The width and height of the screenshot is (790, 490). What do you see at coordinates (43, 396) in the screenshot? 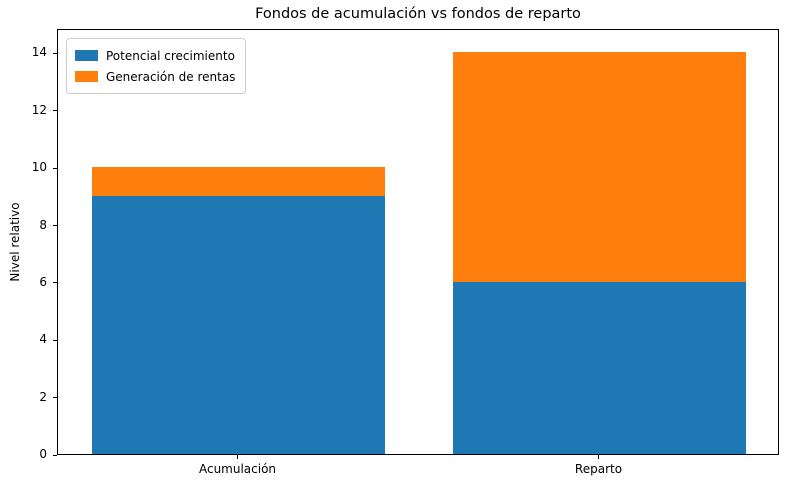
I see `y-tick-label: 2` at bounding box center [43, 396].